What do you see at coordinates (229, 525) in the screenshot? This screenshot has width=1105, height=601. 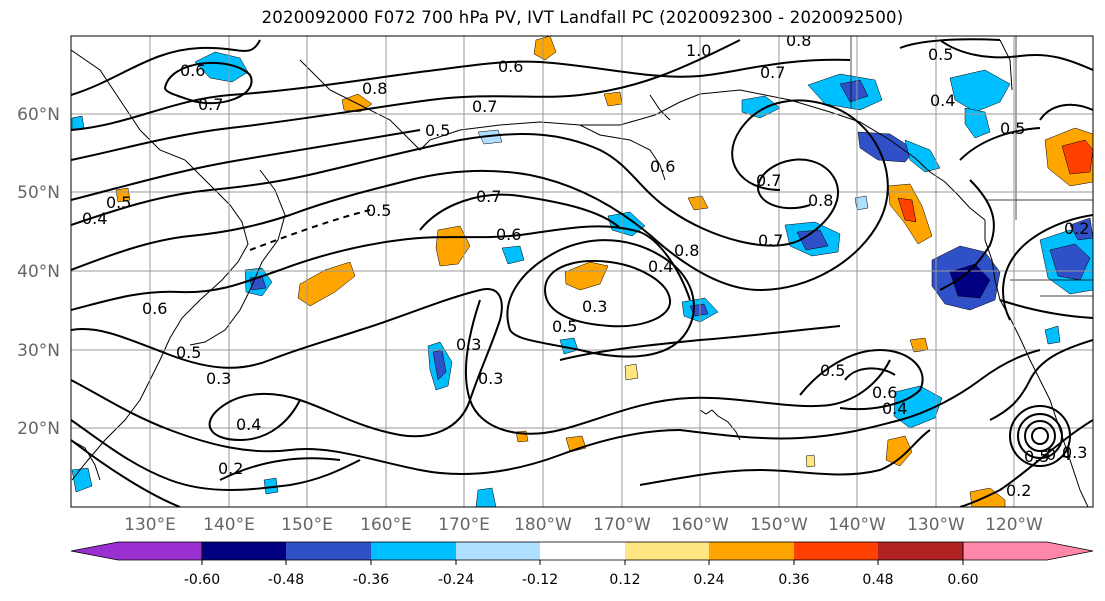 I see `lon-label: 140°E` at bounding box center [229, 525].